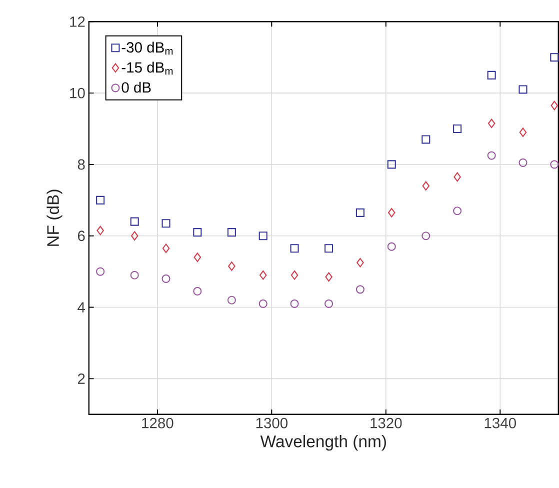 The width and height of the screenshot is (559, 488). I want to click on legend-label: 0 dB, so click(136, 87).